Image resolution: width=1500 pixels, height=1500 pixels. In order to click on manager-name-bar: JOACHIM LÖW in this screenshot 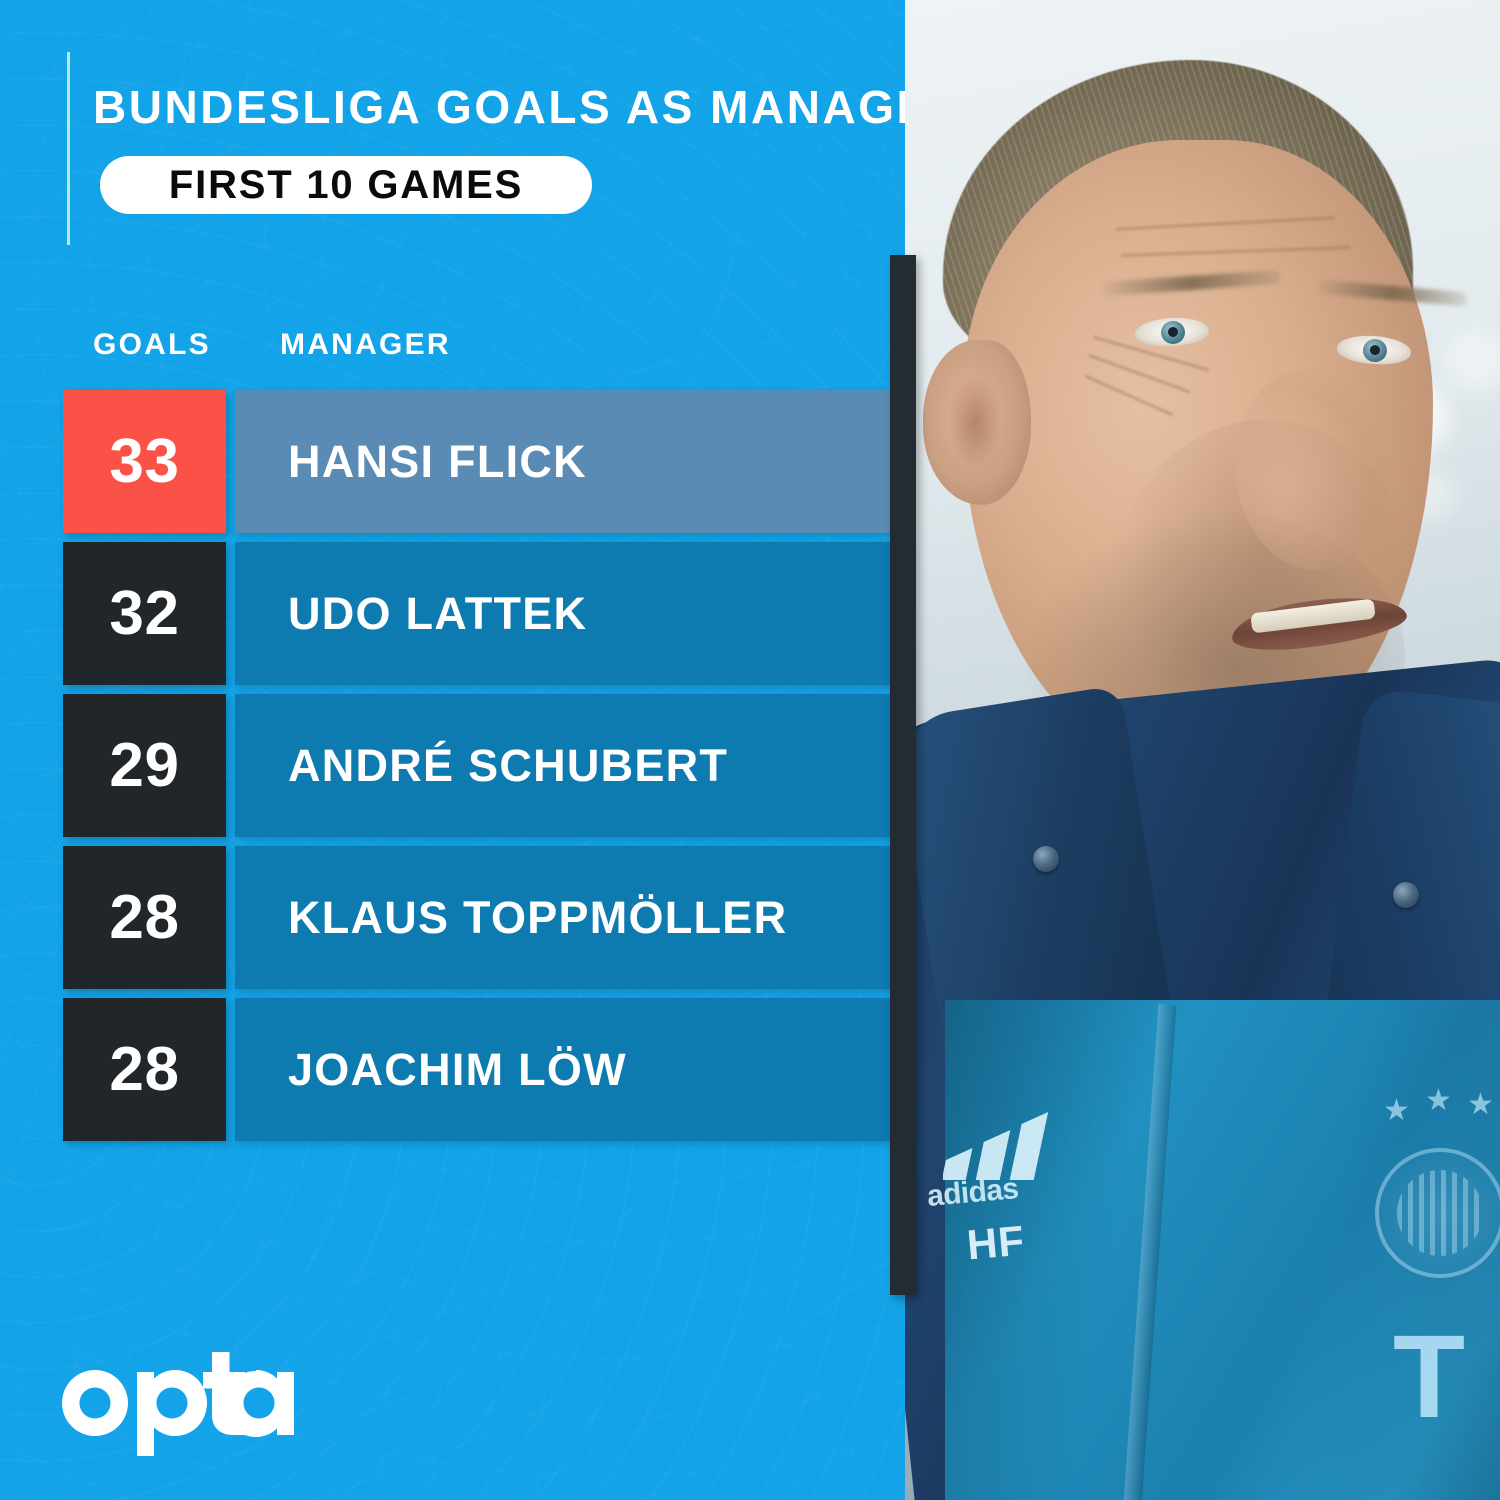, I will do `click(562, 1069)`.